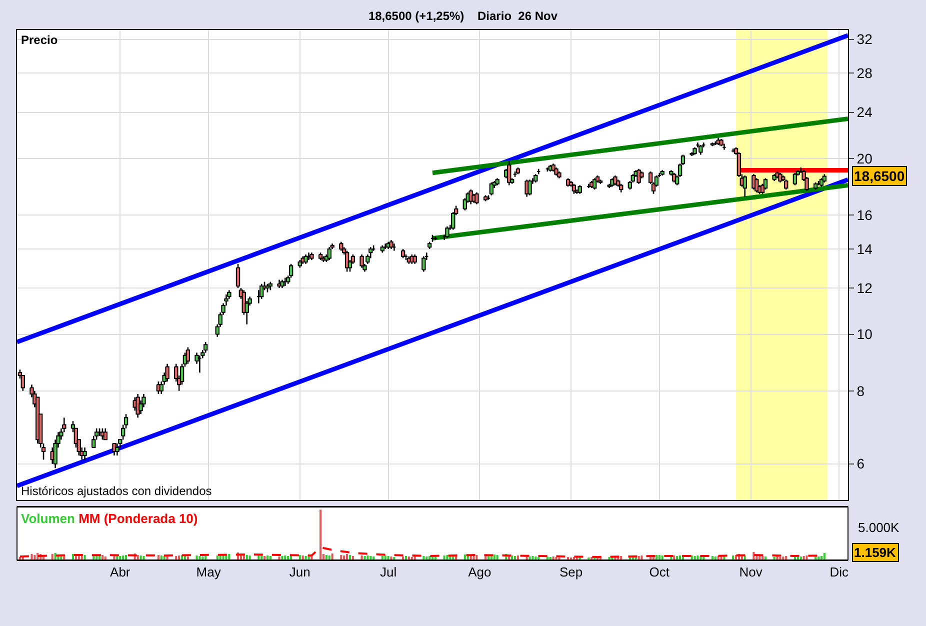 The width and height of the screenshot is (926, 626). I want to click on y-tick-label: 24, so click(864, 112).